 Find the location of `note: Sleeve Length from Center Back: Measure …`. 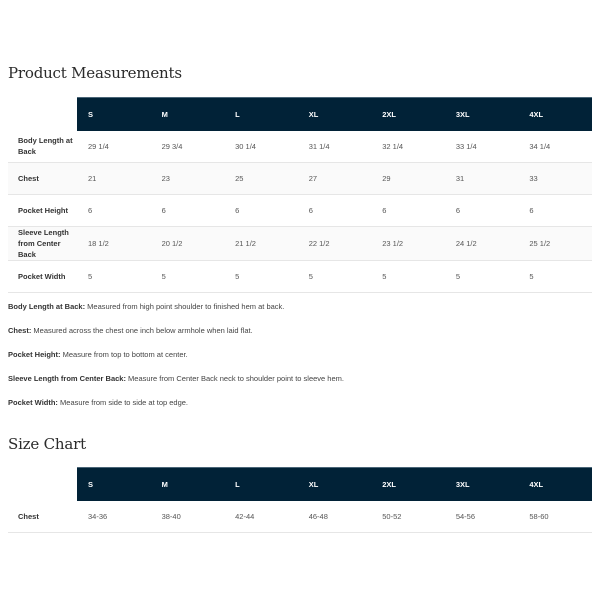

note: Sleeve Length from Center Back: Measure … is located at coordinates (176, 386).